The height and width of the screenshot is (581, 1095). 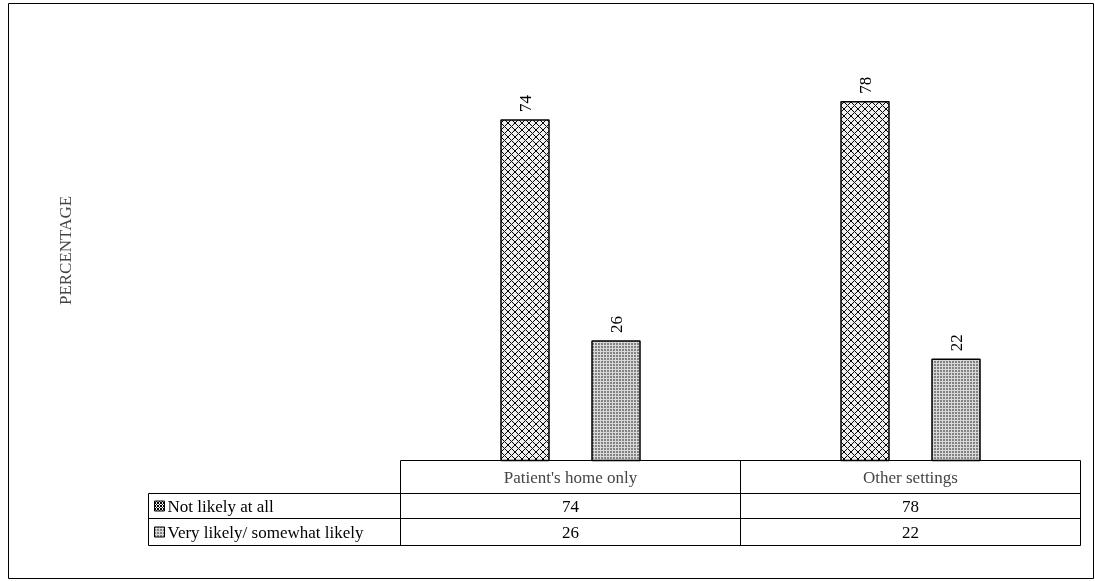 What do you see at coordinates (525, 103) in the screenshot?
I see `annotation: 74` at bounding box center [525, 103].